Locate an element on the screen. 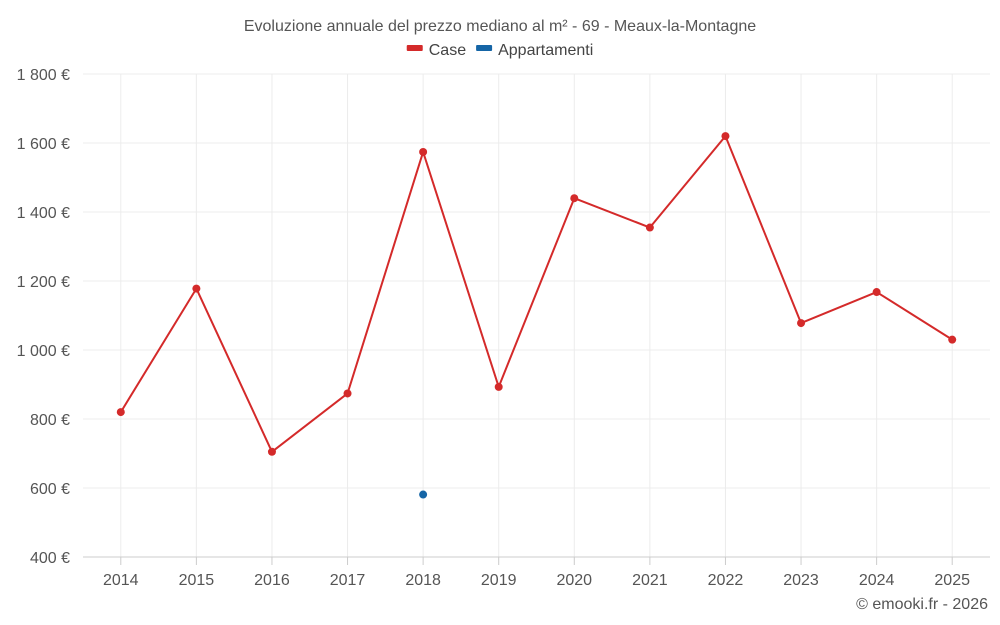  legend: Case Appartamenti is located at coordinates (499, 50).